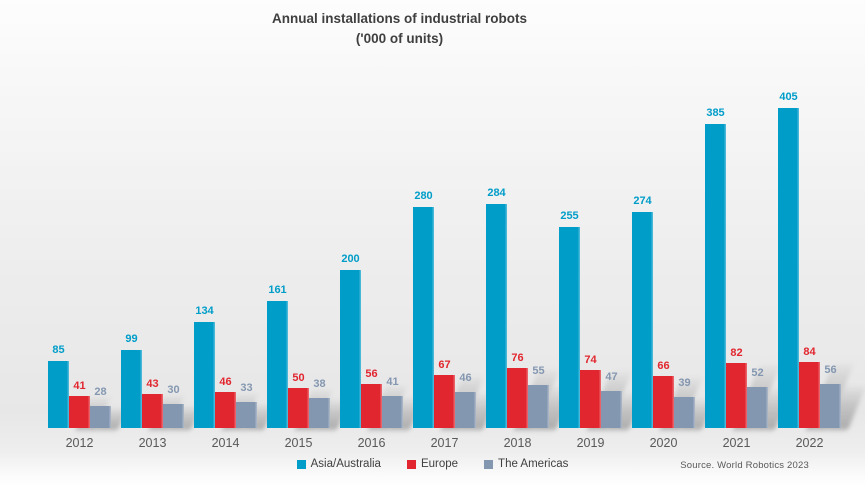  I want to click on the-americas-value-label-2020: 39, so click(684, 383).